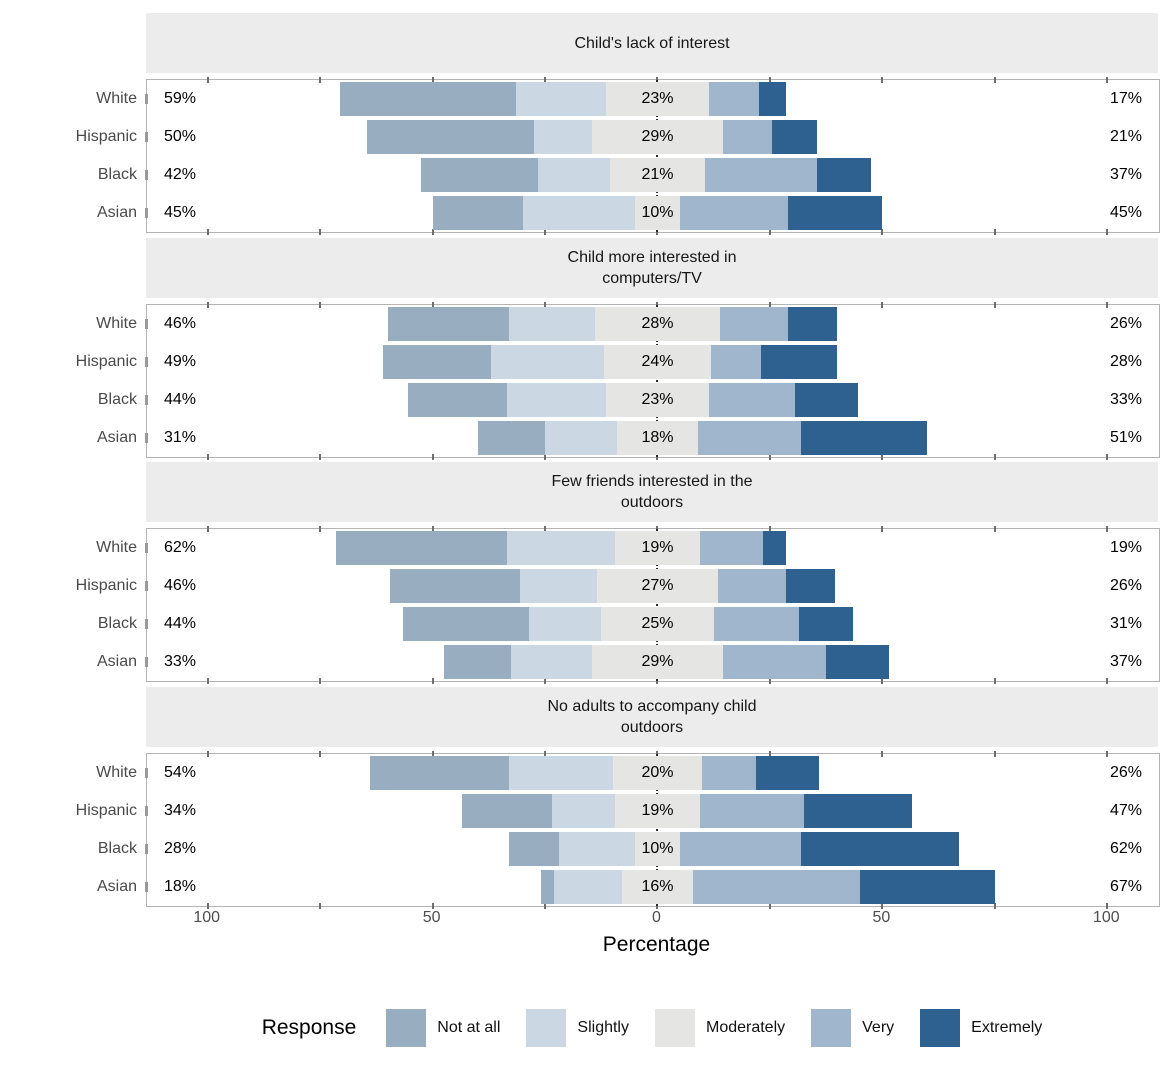  What do you see at coordinates (852, 1028) in the screenshot?
I see `legend-item: Very` at bounding box center [852, 1028].